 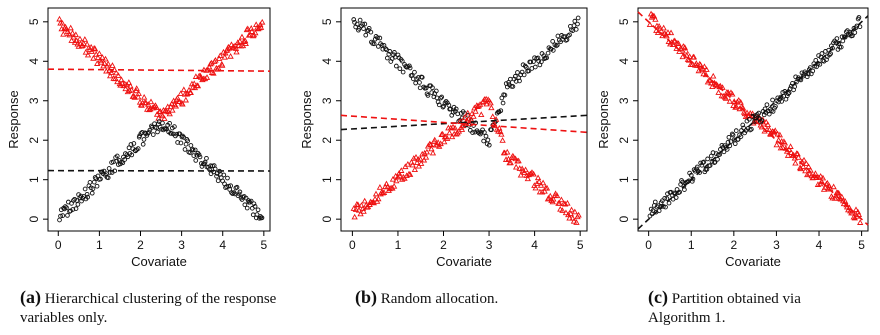 What do you see at coordinates (624, 179) in the screenshot?
I see `y-tick-label: 1` at bounding box center [624, 179].